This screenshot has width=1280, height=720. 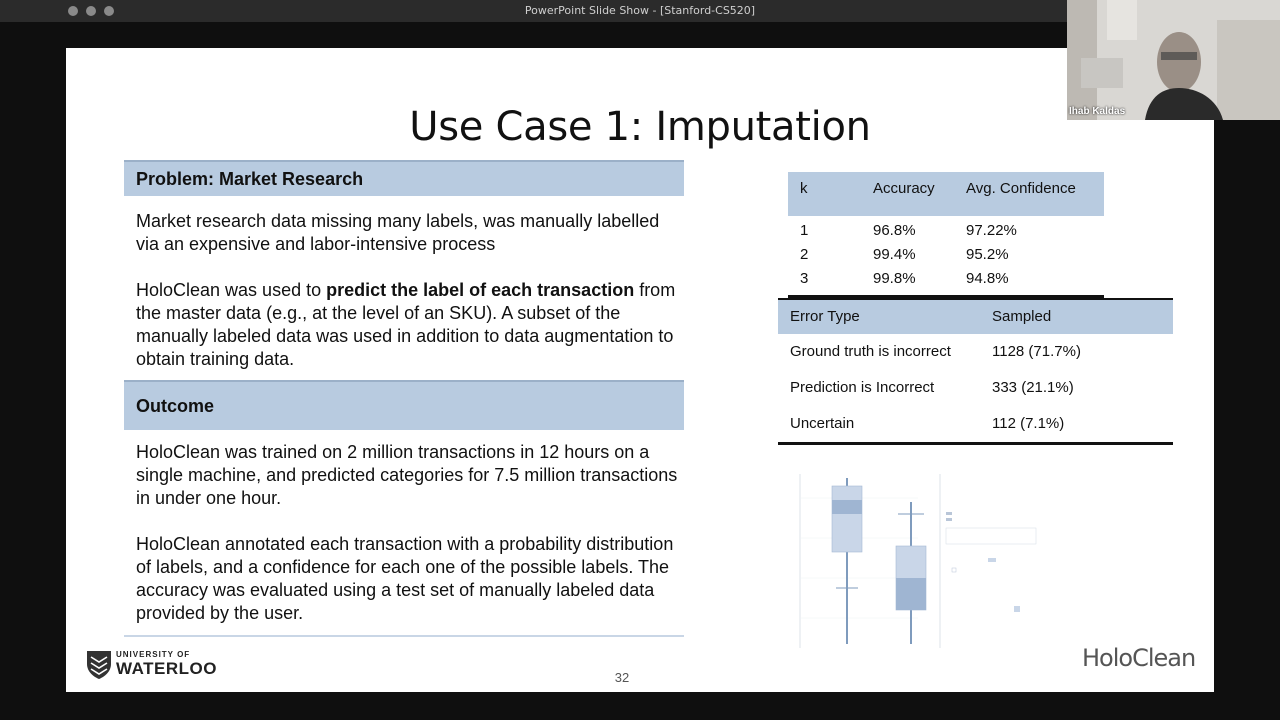 What do you see at coordinates (804, 230) in the screenshot?
I see `table-cell: 1` at bounding box center [804, 230].